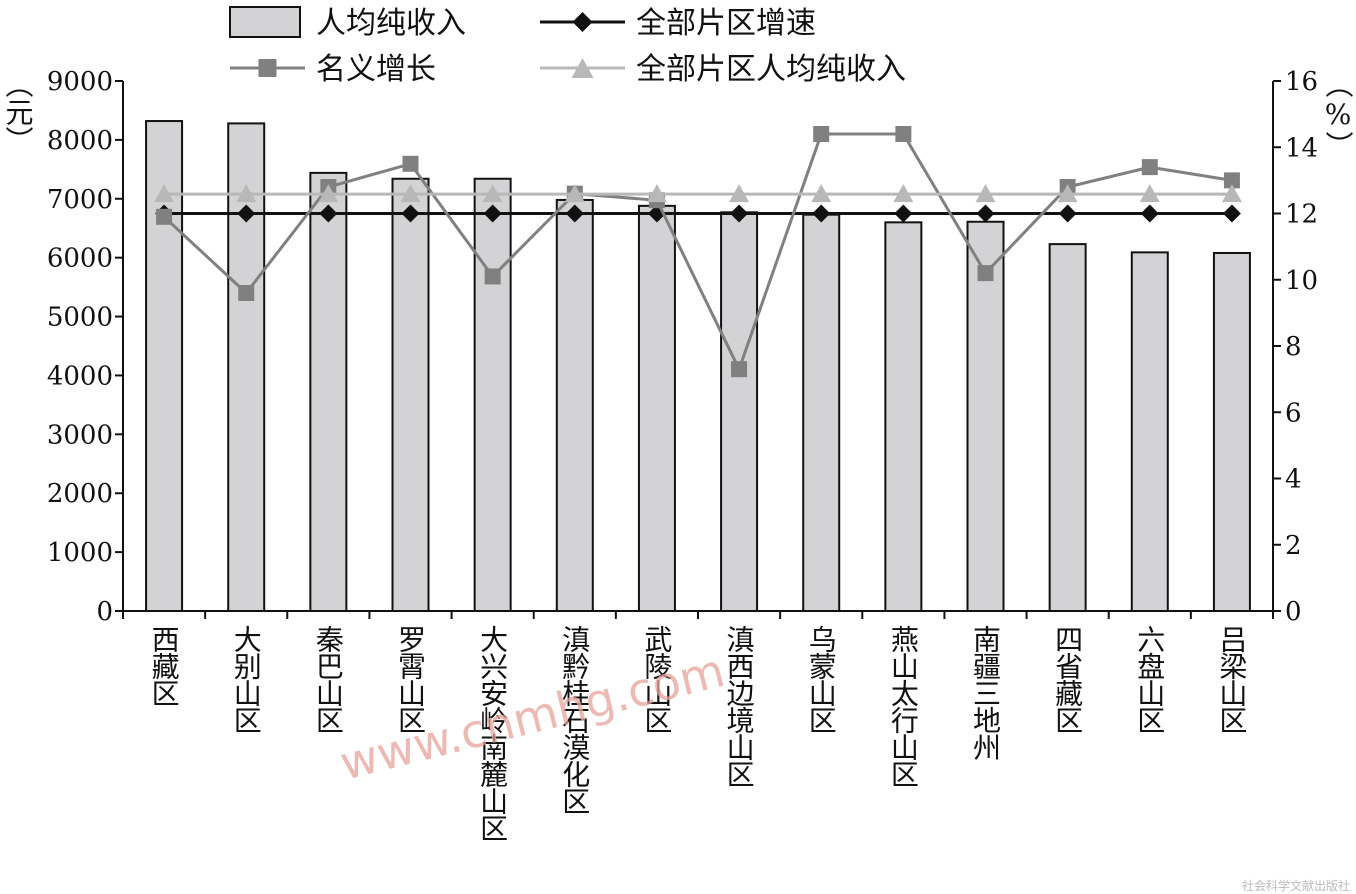  I want to click on legend-diamond-icon, so click(582, 22).